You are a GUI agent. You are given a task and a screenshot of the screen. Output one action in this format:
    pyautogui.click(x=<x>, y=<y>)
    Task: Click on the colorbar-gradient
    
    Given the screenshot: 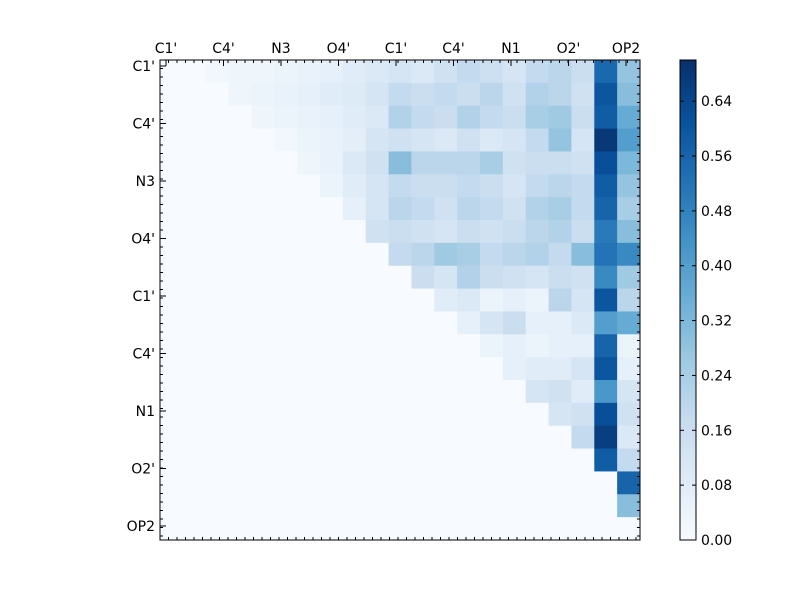 What is the action you would take?
    pyautogui.click(x=688, y=300)
    